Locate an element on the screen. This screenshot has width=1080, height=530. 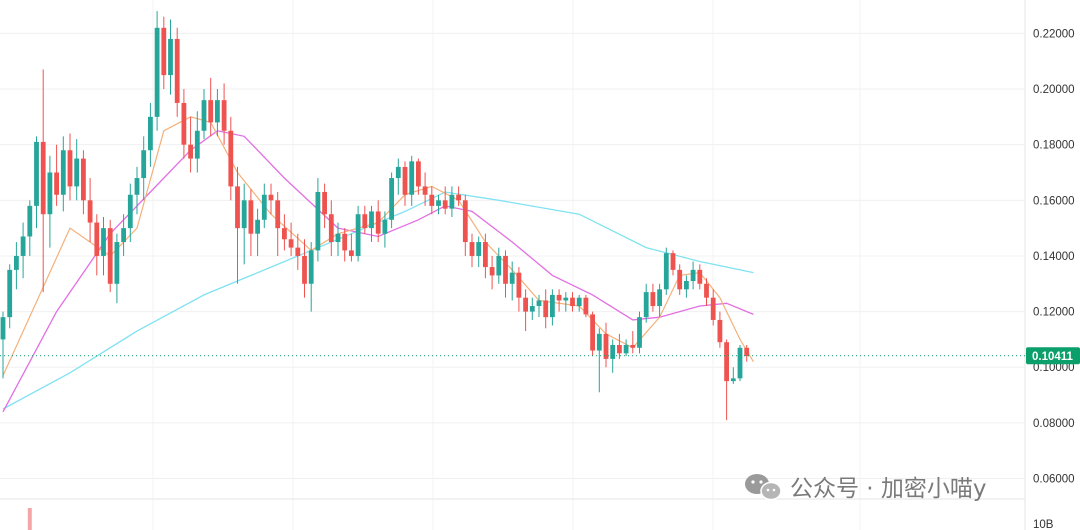
last-price-tag: 0.10411 is located at coordinates (1053, 356).